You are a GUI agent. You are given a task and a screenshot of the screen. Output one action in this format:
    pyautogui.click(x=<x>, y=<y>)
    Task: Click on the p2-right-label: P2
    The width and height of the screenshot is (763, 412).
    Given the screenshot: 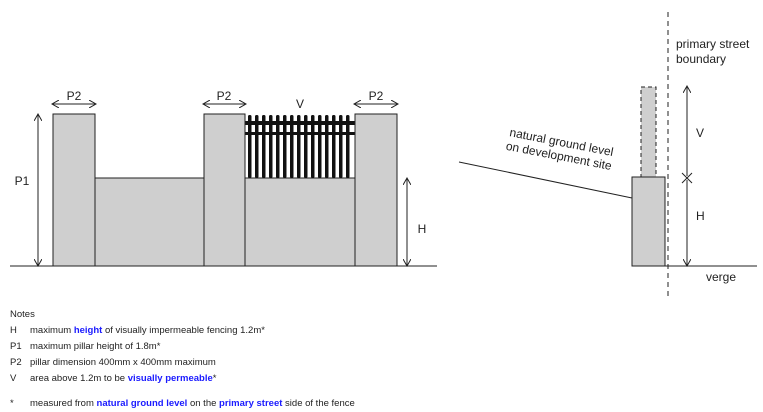 What is the action you would take?
    pyautogui.click(x=376, y=96)
    